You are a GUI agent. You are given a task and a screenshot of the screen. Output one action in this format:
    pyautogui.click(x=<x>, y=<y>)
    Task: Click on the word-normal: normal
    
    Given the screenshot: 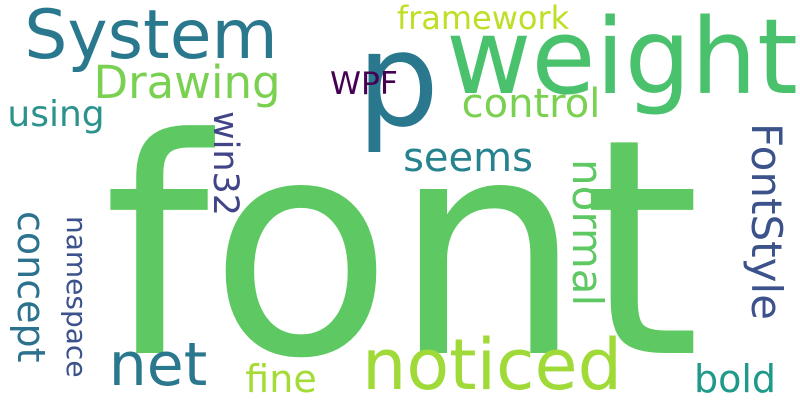 What is the action you would take?
    pyautogui.click(x=587, y=233)
    